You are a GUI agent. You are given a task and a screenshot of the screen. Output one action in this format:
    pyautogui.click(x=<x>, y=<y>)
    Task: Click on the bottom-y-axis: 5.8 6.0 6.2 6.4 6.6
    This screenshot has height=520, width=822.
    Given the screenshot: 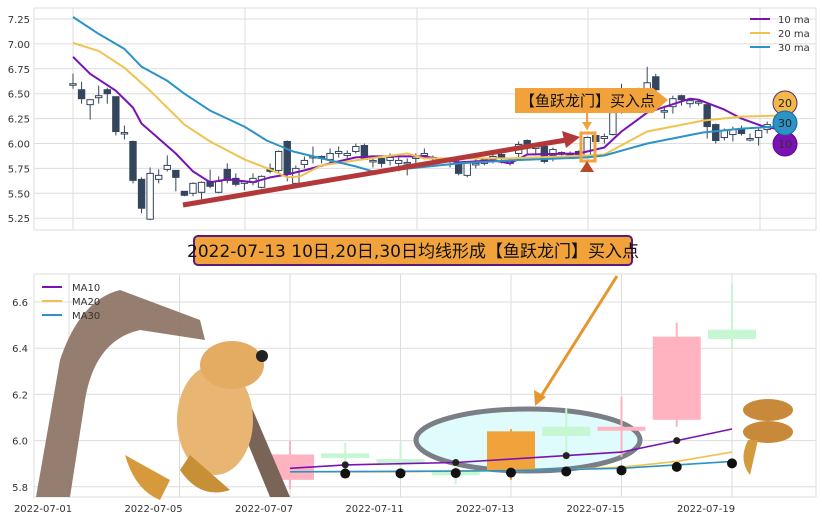 What is the action you would take?
    pyautogui.click(x=20, y=396)
    